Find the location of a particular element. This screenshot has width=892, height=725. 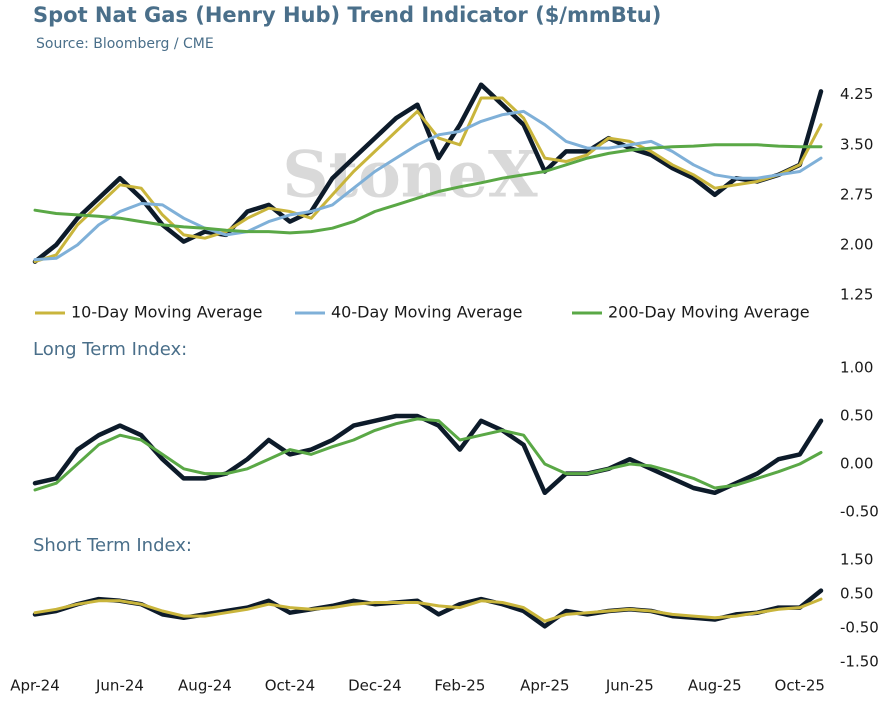

x-tick-label: Jun-24 is located at coordinates (119, 686).